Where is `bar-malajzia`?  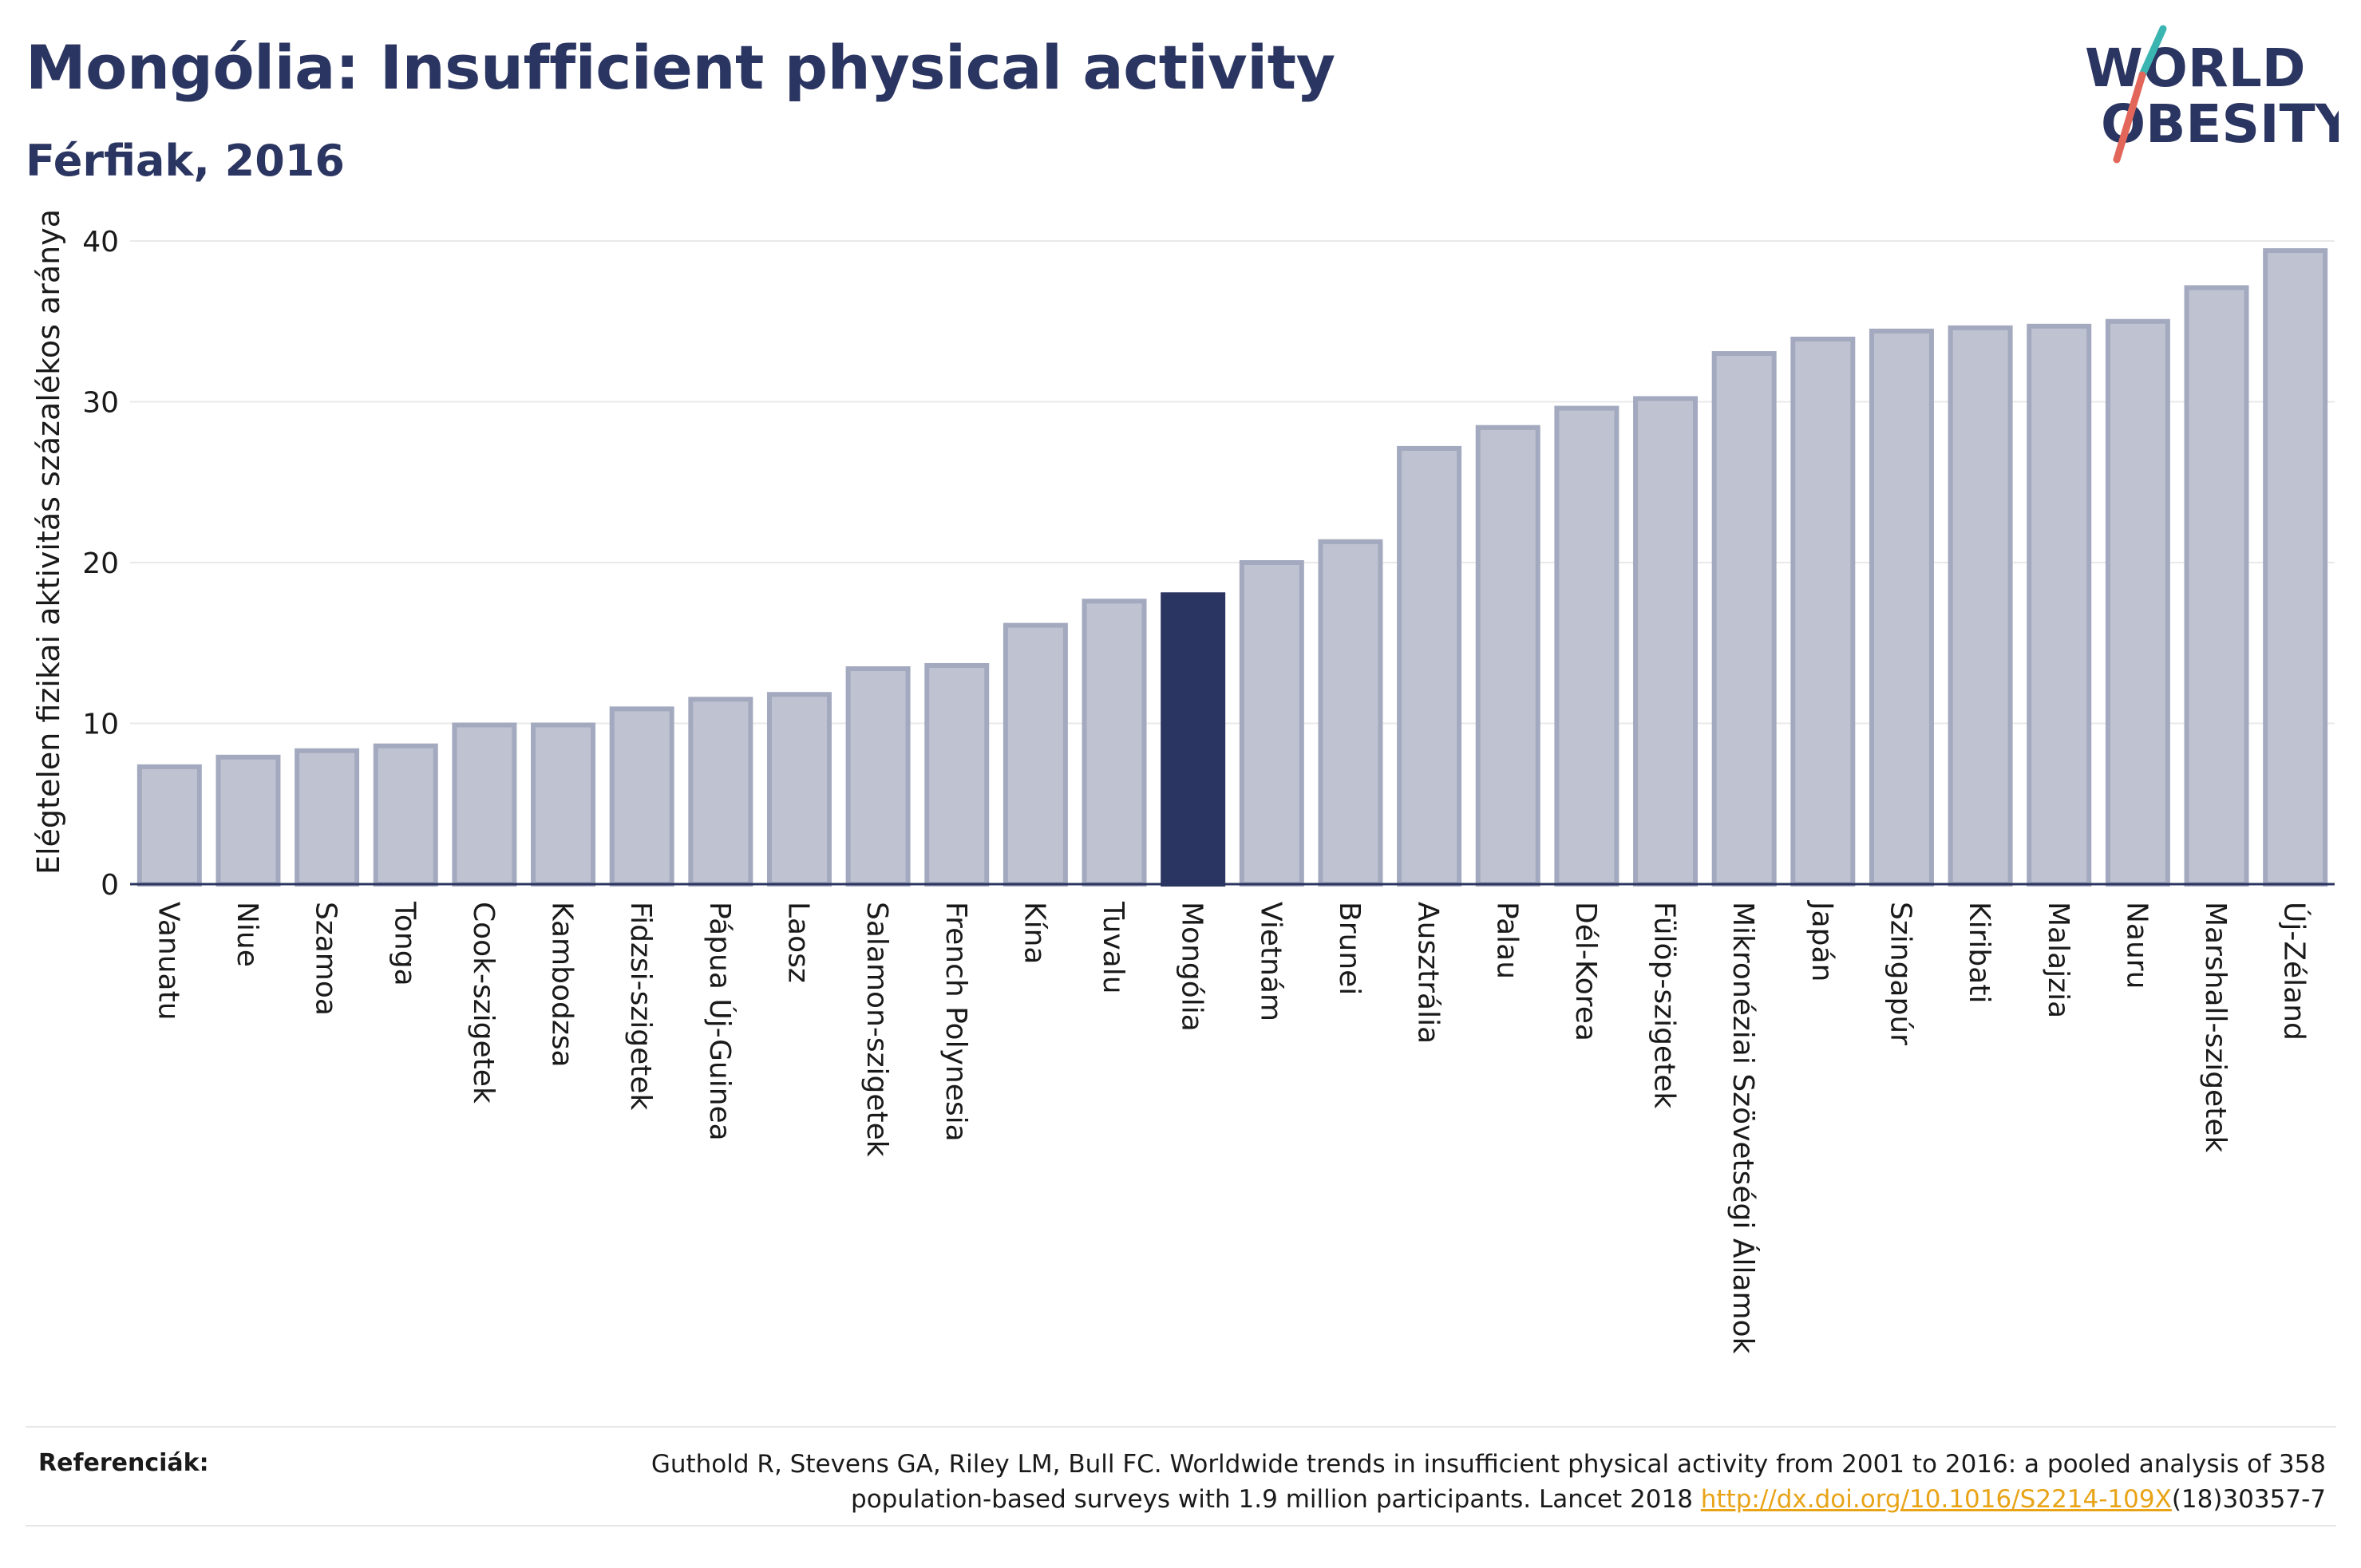 bar-malajzia is located at coordinates (2059, 605).